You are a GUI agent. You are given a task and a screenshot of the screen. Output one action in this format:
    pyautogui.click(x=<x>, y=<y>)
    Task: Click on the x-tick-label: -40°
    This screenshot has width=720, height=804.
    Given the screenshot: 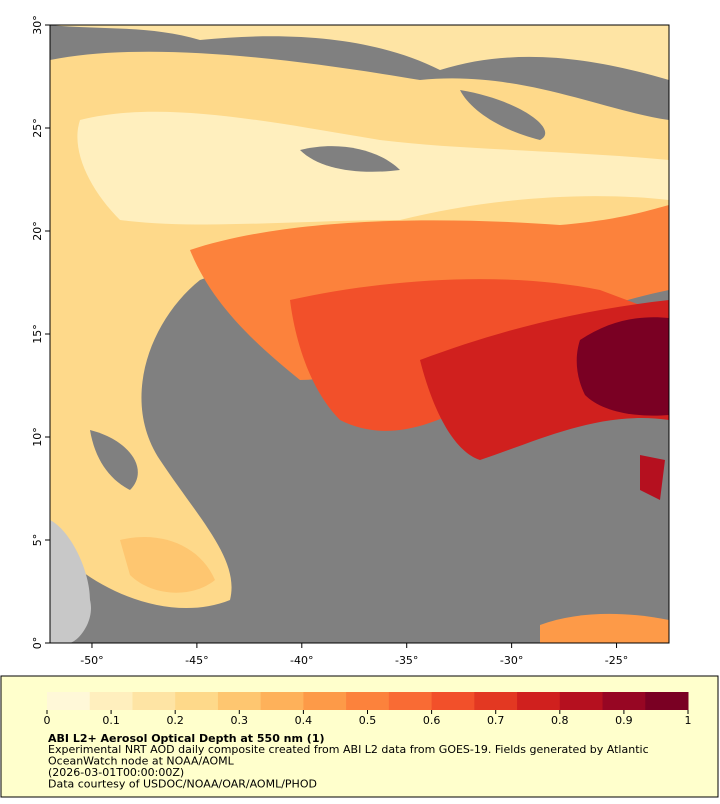 What is the action you would take?
    pyautogui.click(x=301, y=660)
    